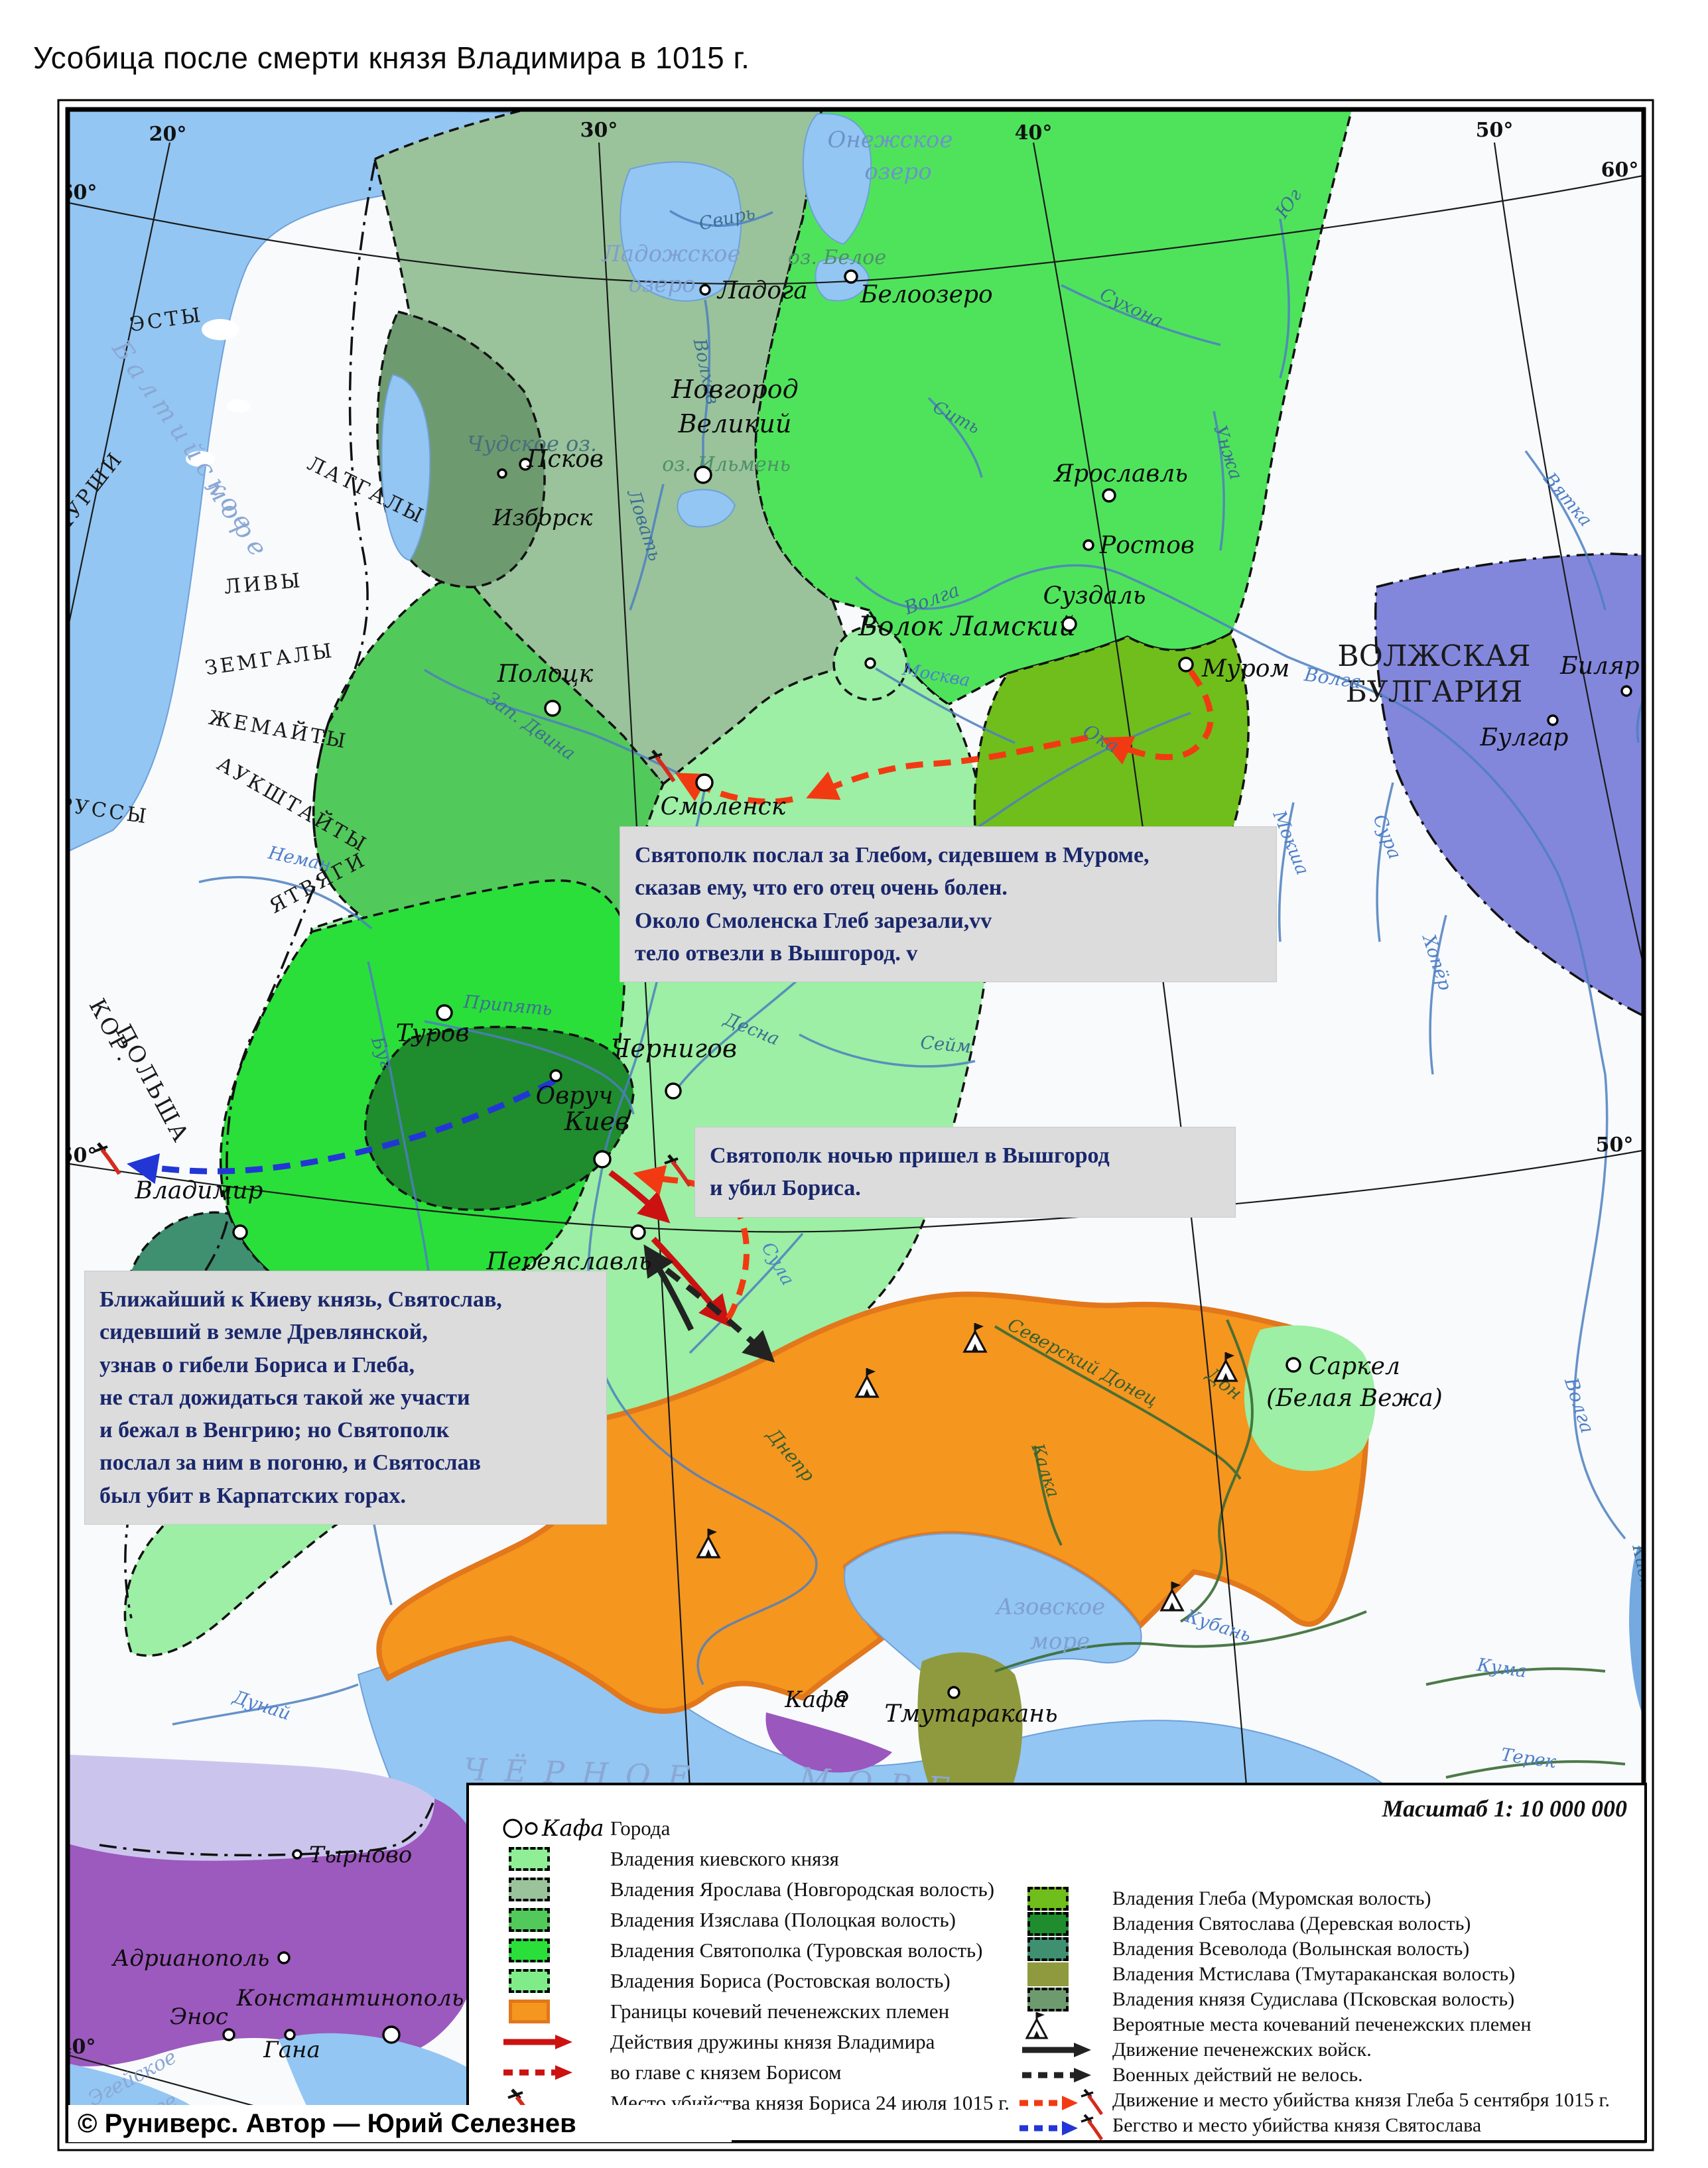 The image size is (1708, 2168). What do you see at coordinates (168, 134) in the screenshot?
I see `graticule-label: 20°` at bounding box center [168, 134].